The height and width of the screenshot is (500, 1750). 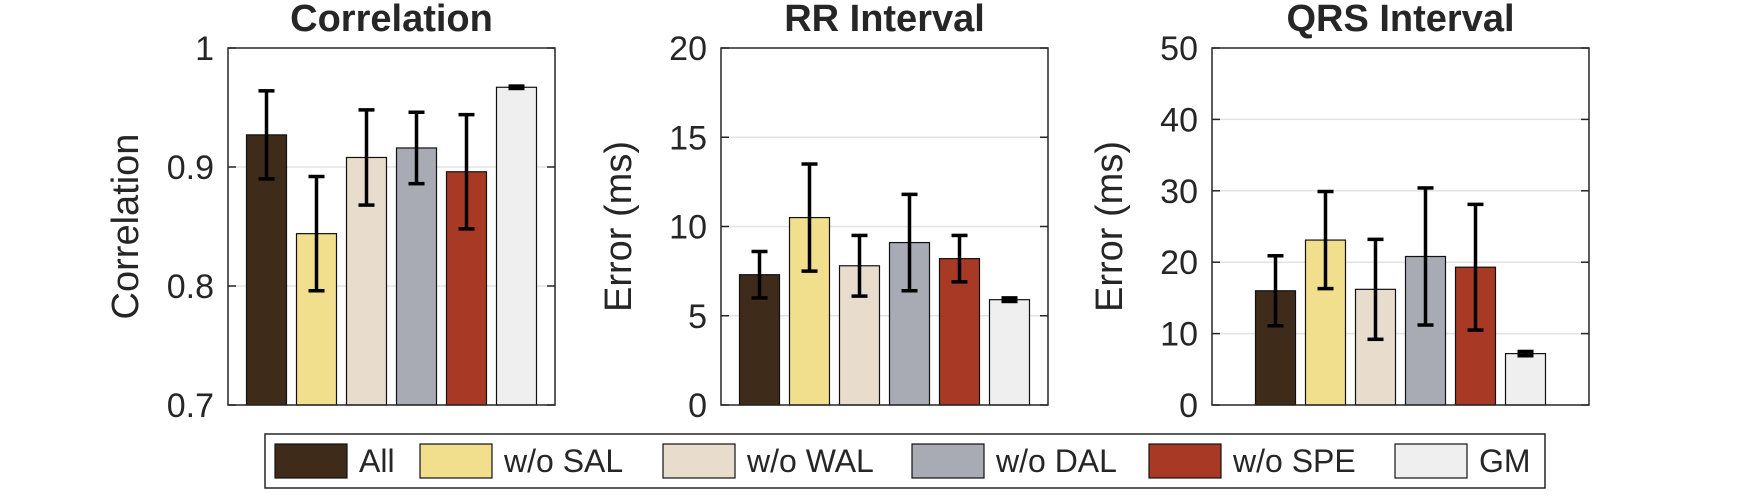 I want to click on y-tick-label: 1, so click(x=204, y=49).